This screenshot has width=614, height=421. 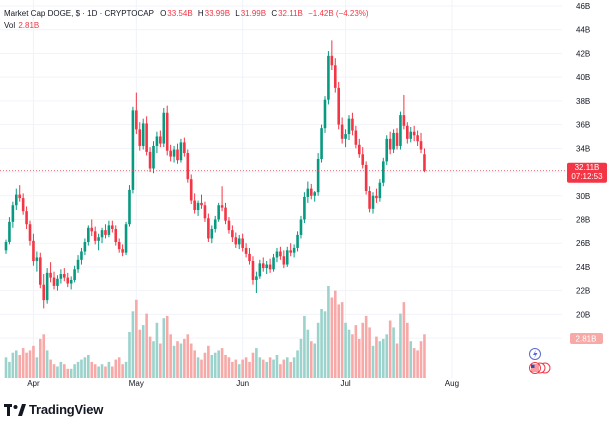 I want to click on time-axis: Apr May Jun Jul Aug, so click(x=243, y=383).